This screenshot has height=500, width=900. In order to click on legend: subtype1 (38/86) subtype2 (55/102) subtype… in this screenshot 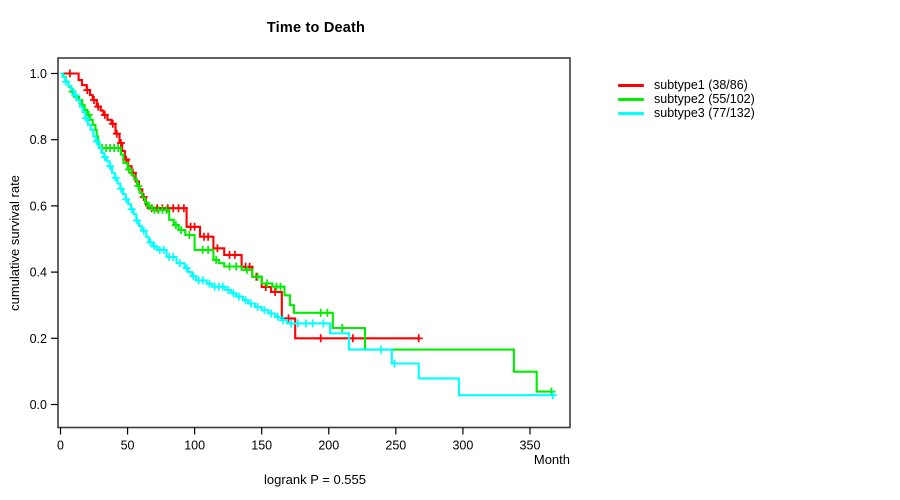, I will do `click(686, 99)`.